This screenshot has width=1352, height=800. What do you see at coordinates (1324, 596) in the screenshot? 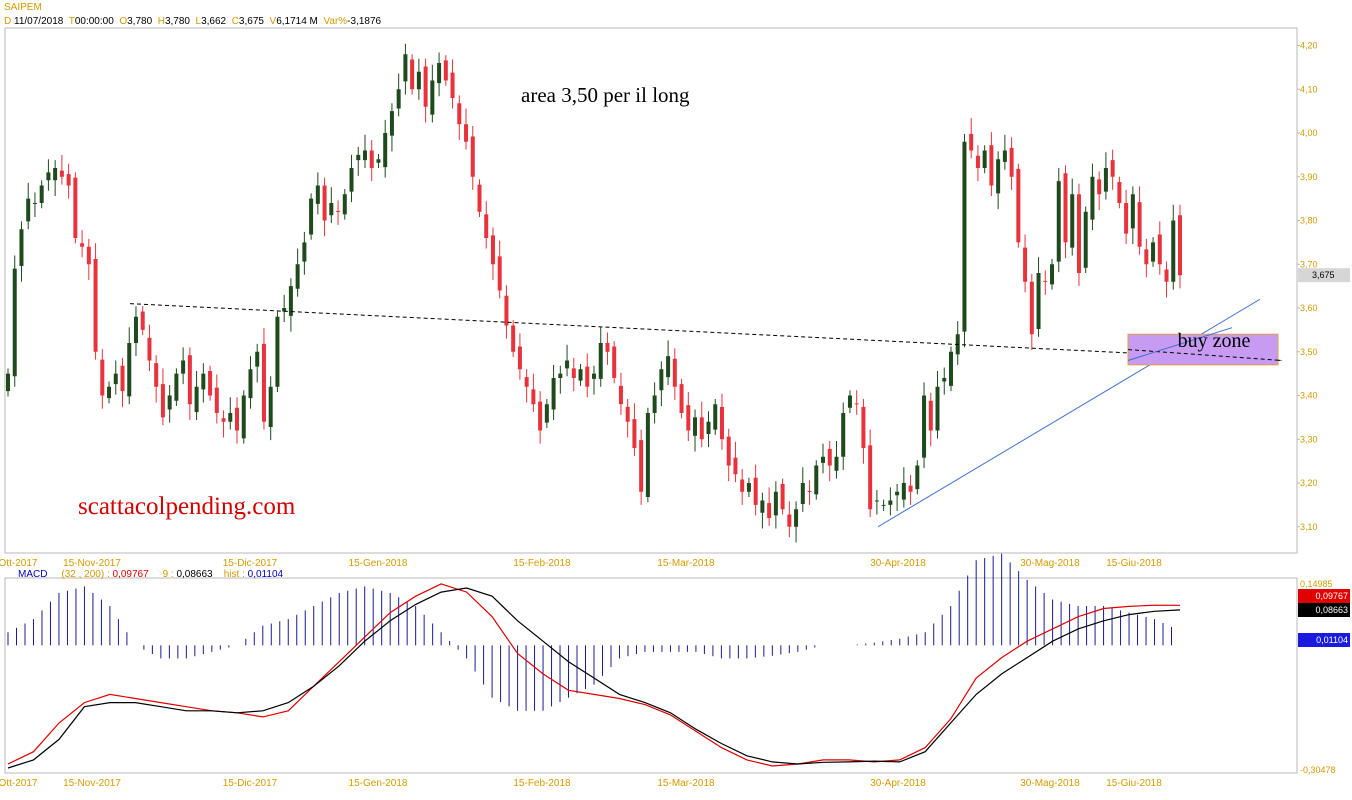
I see `macd-value-box` at bounding box center [1324, 596].